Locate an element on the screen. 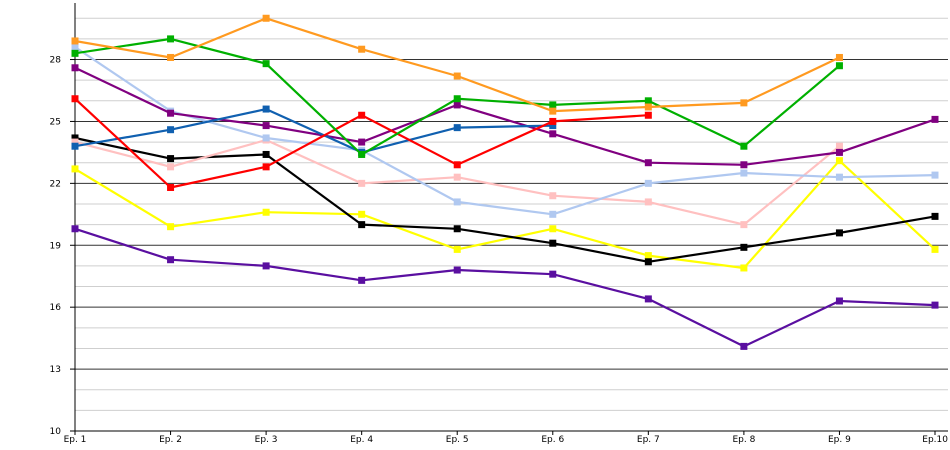  series-line is located at coordinates (313, 130).